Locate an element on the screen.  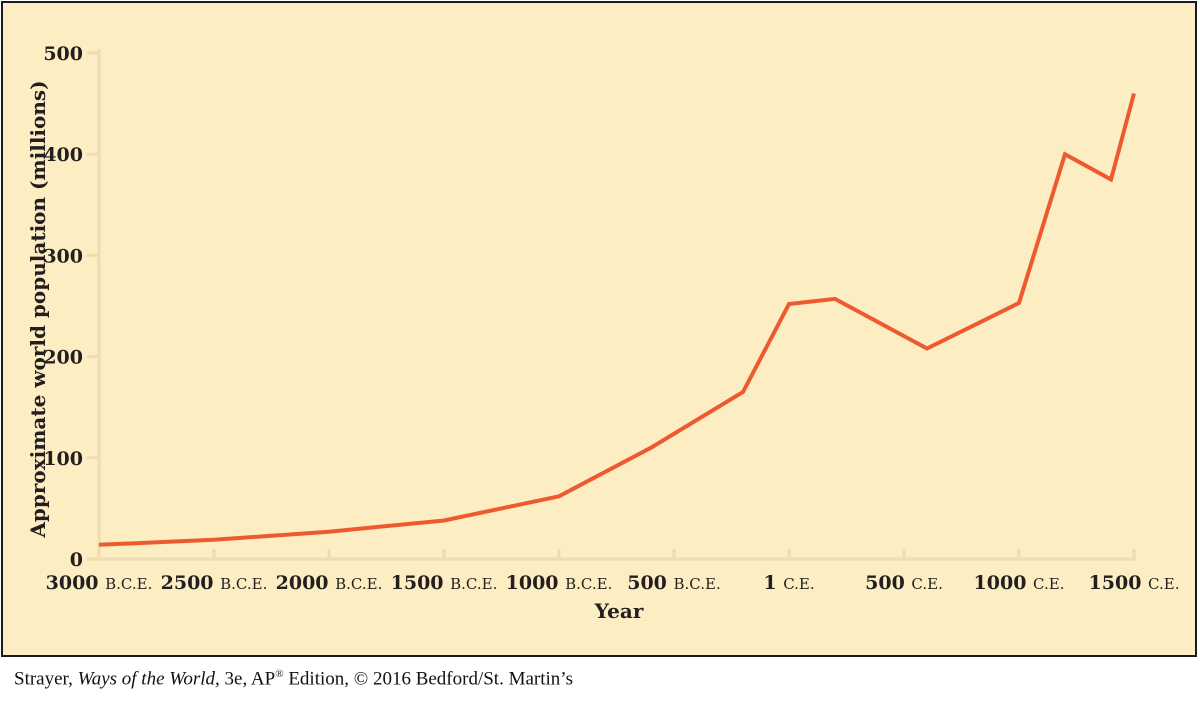
y-tick-label: 200 is located at coordinates (63, 358).